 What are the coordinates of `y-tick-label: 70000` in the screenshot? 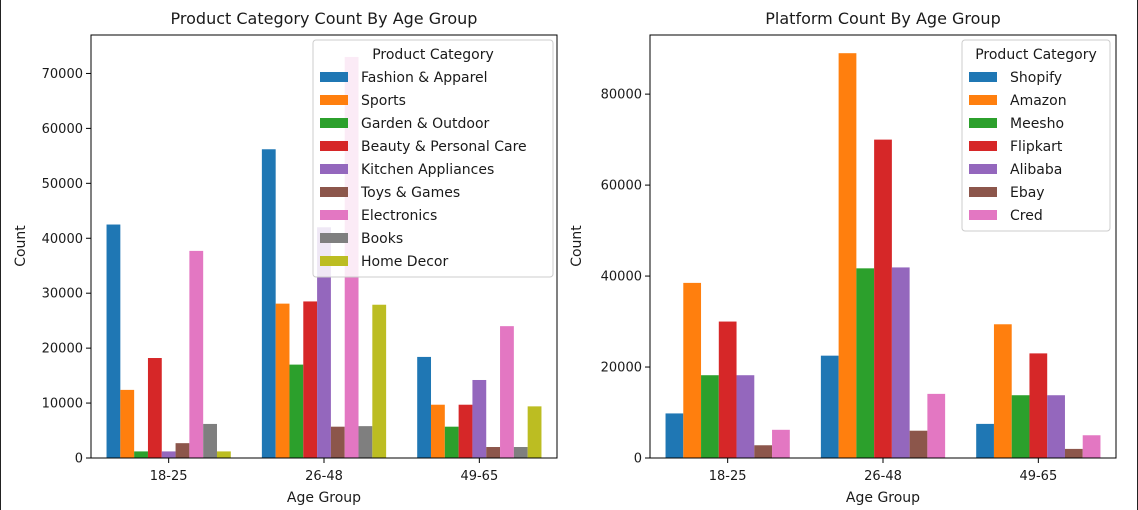 It's located at (62, 74).